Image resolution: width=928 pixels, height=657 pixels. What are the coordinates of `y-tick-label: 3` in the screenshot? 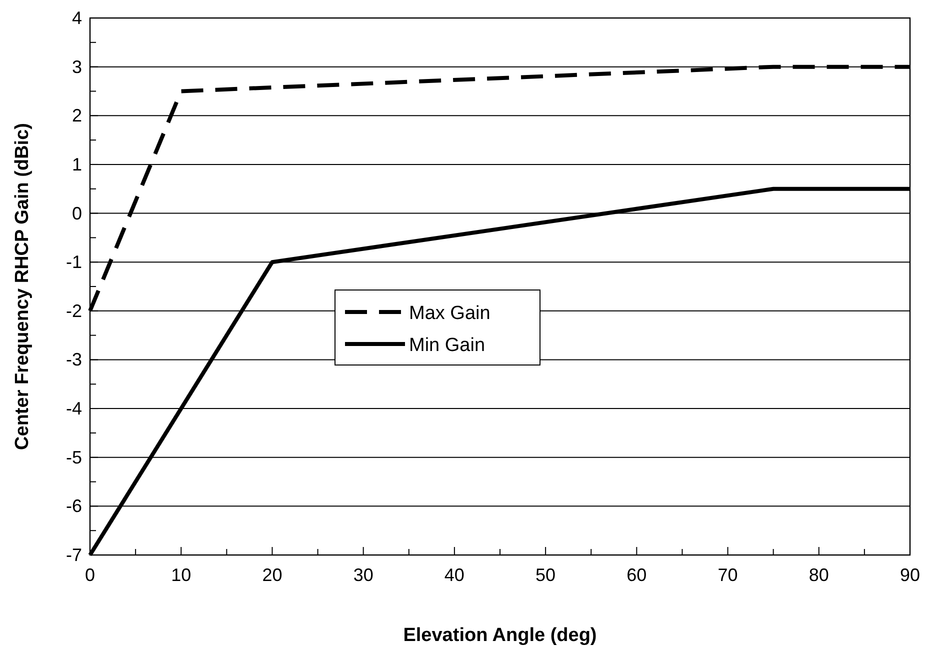 It's located at (77, 66).